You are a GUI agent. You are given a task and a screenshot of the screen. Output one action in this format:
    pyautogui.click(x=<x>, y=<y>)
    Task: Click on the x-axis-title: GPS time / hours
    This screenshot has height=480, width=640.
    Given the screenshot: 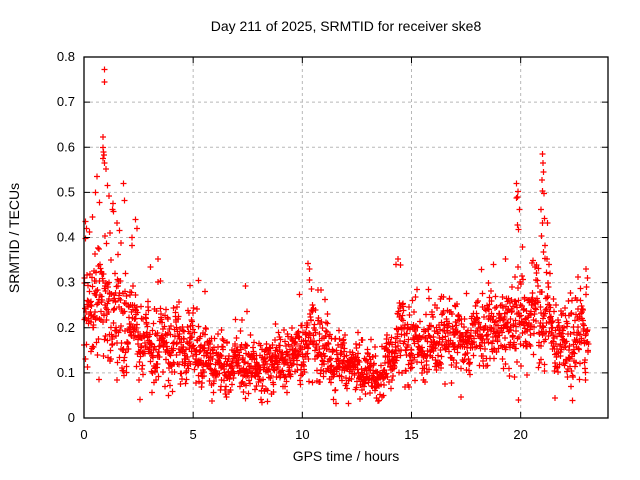 What is the action you would take?
    pyautogui.click(x=346, y=456)
    